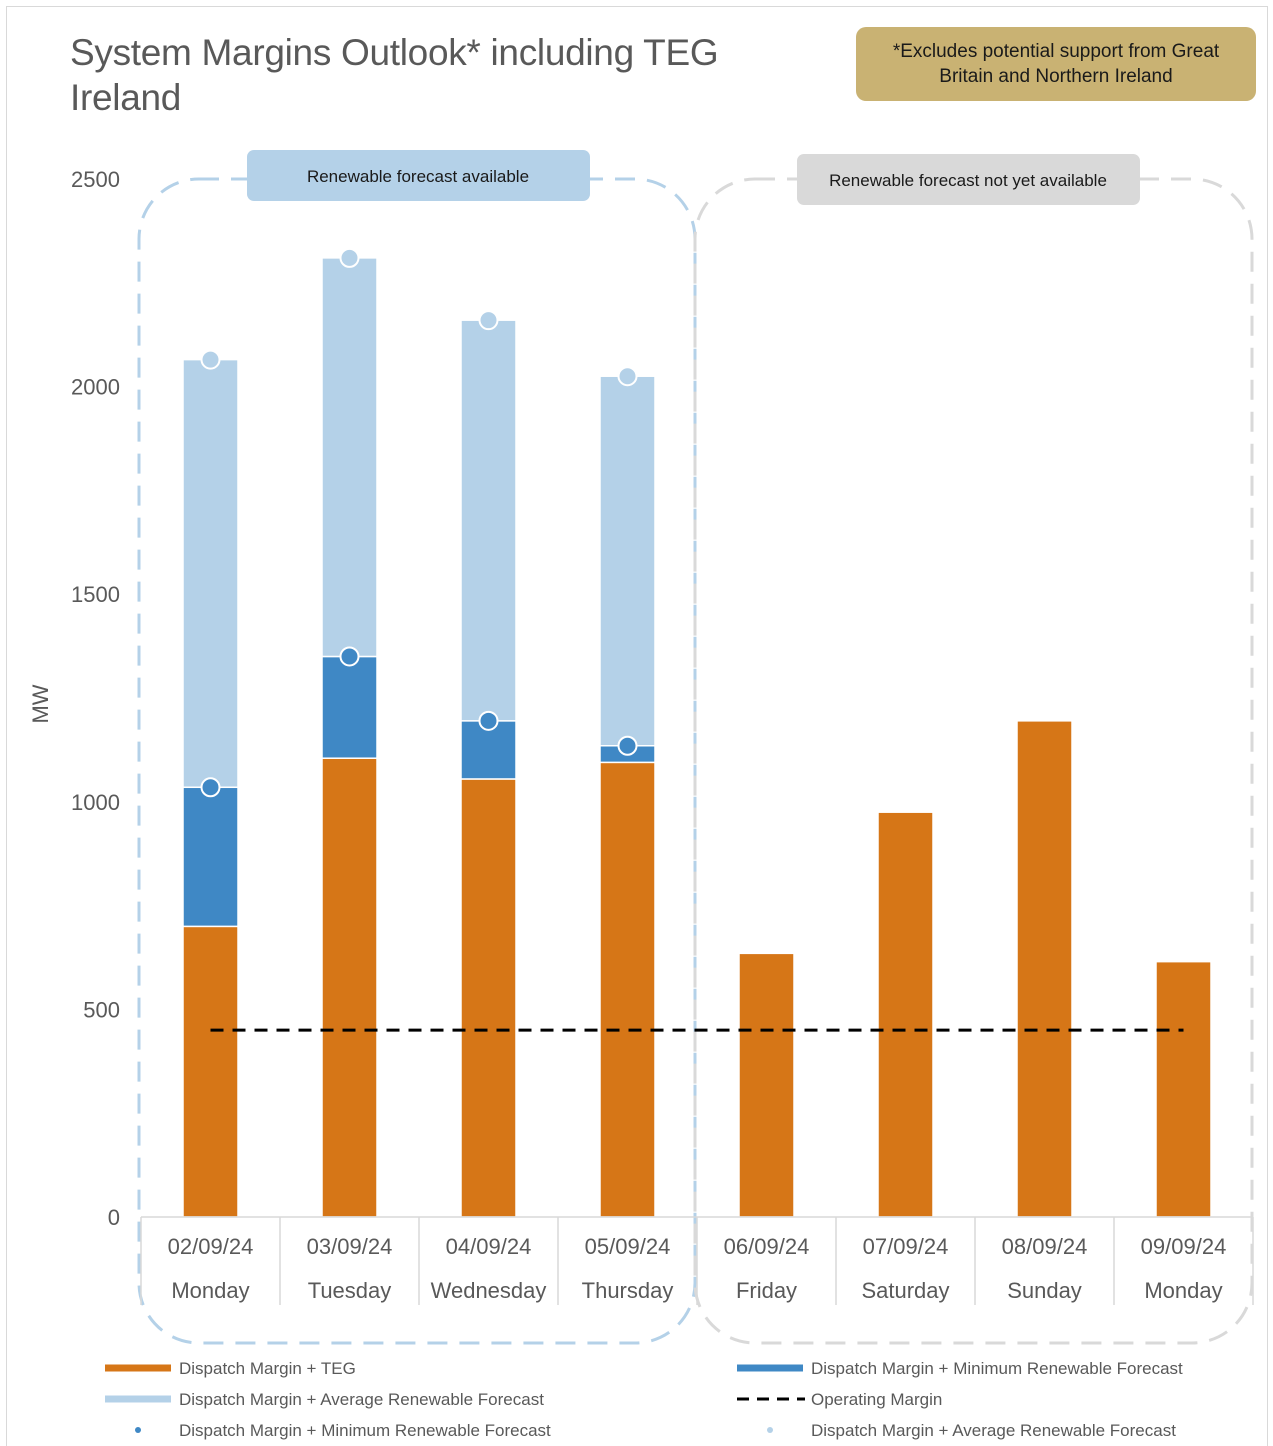  Describe the element at coordinates (906, 1246) in the screenshot. I see `x-tick-date: 07/09/24` at that location.